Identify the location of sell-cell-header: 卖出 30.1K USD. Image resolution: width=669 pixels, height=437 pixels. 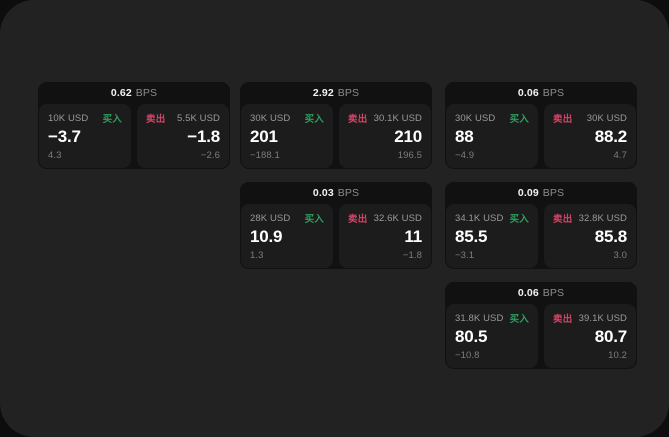
(385, 119).